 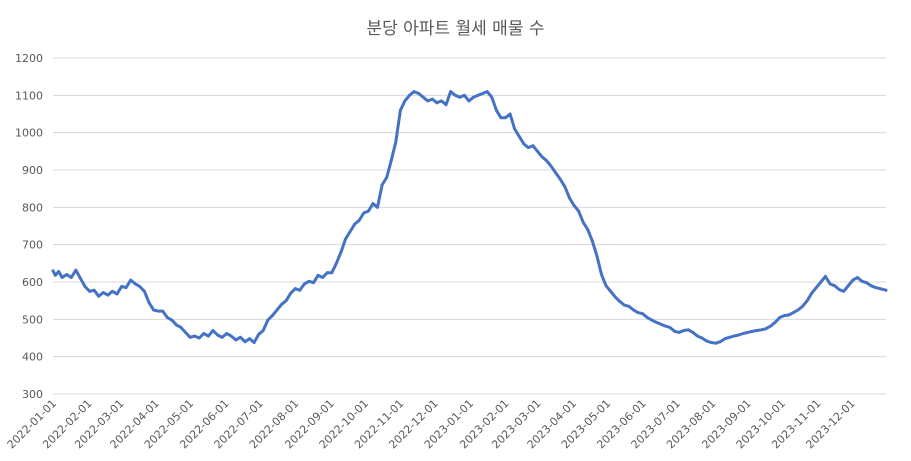 What do you see at coordinates (32, 319) in the screenshot?
I see `y-tick-label: 500` at bounding box center [32, 319].